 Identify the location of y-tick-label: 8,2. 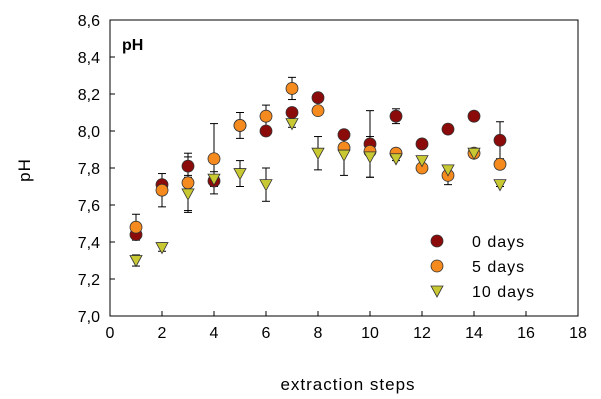
(89, 95).